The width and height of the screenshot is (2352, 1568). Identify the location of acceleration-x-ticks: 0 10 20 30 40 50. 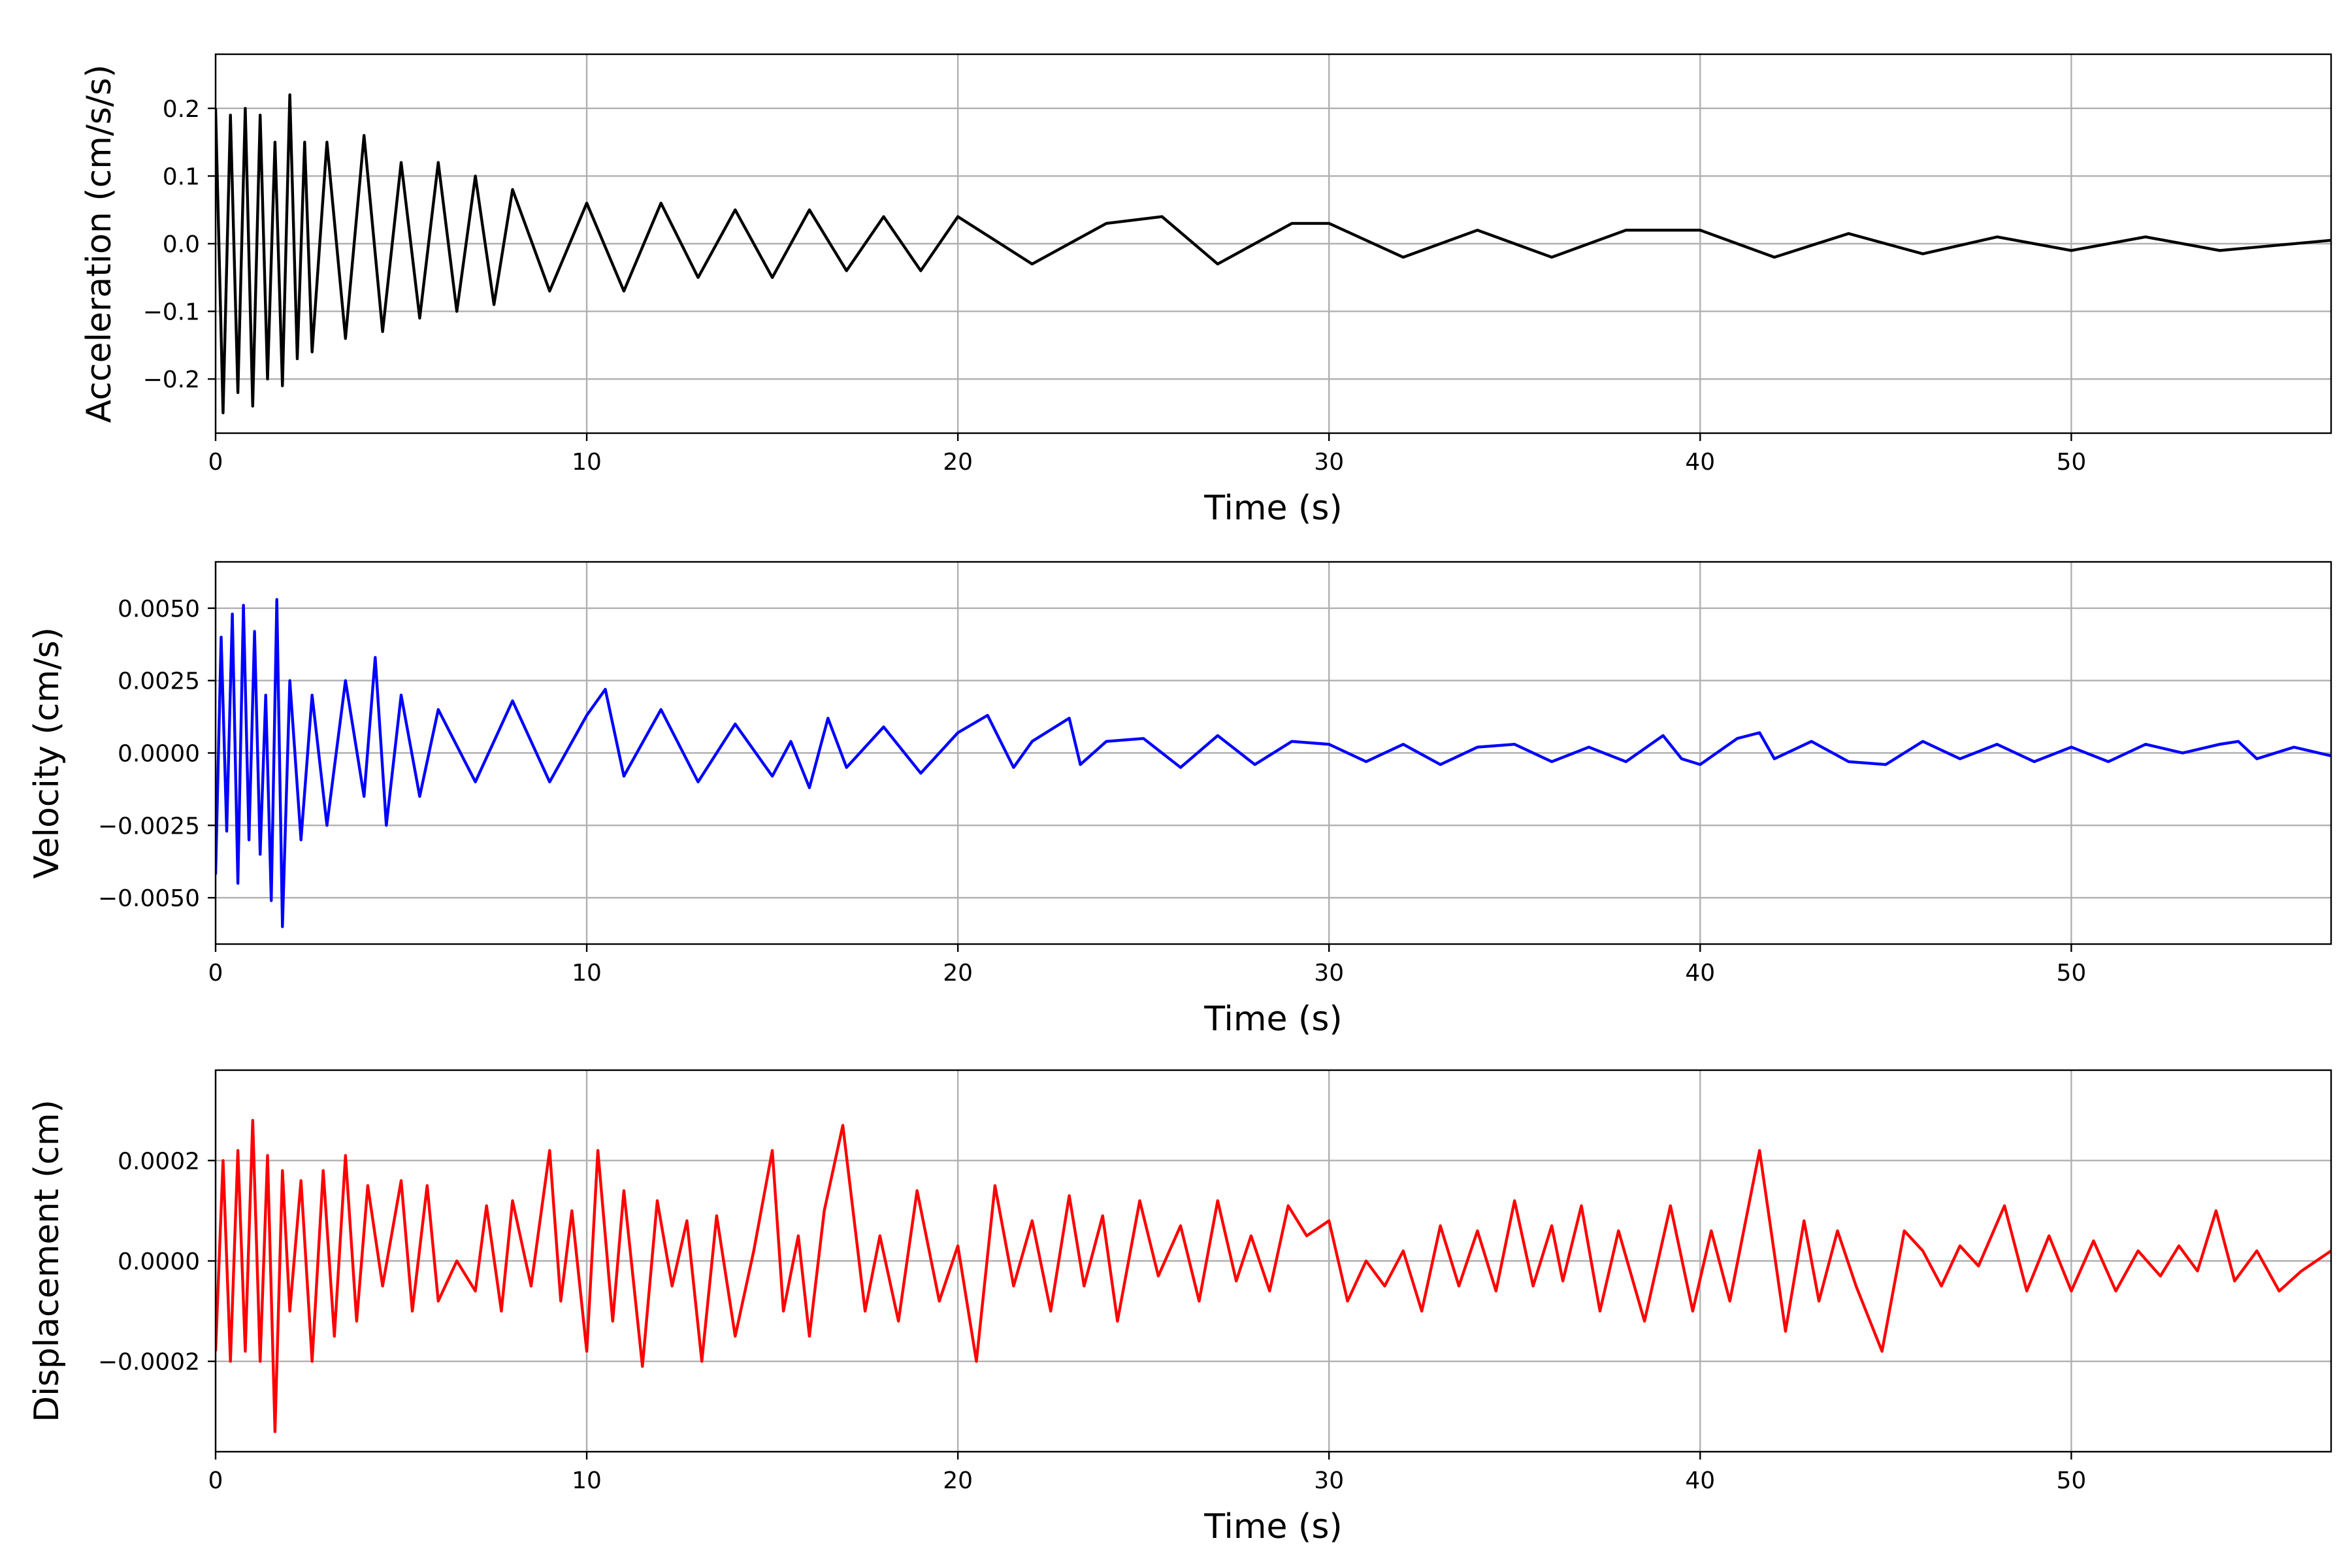
(1147, 454).